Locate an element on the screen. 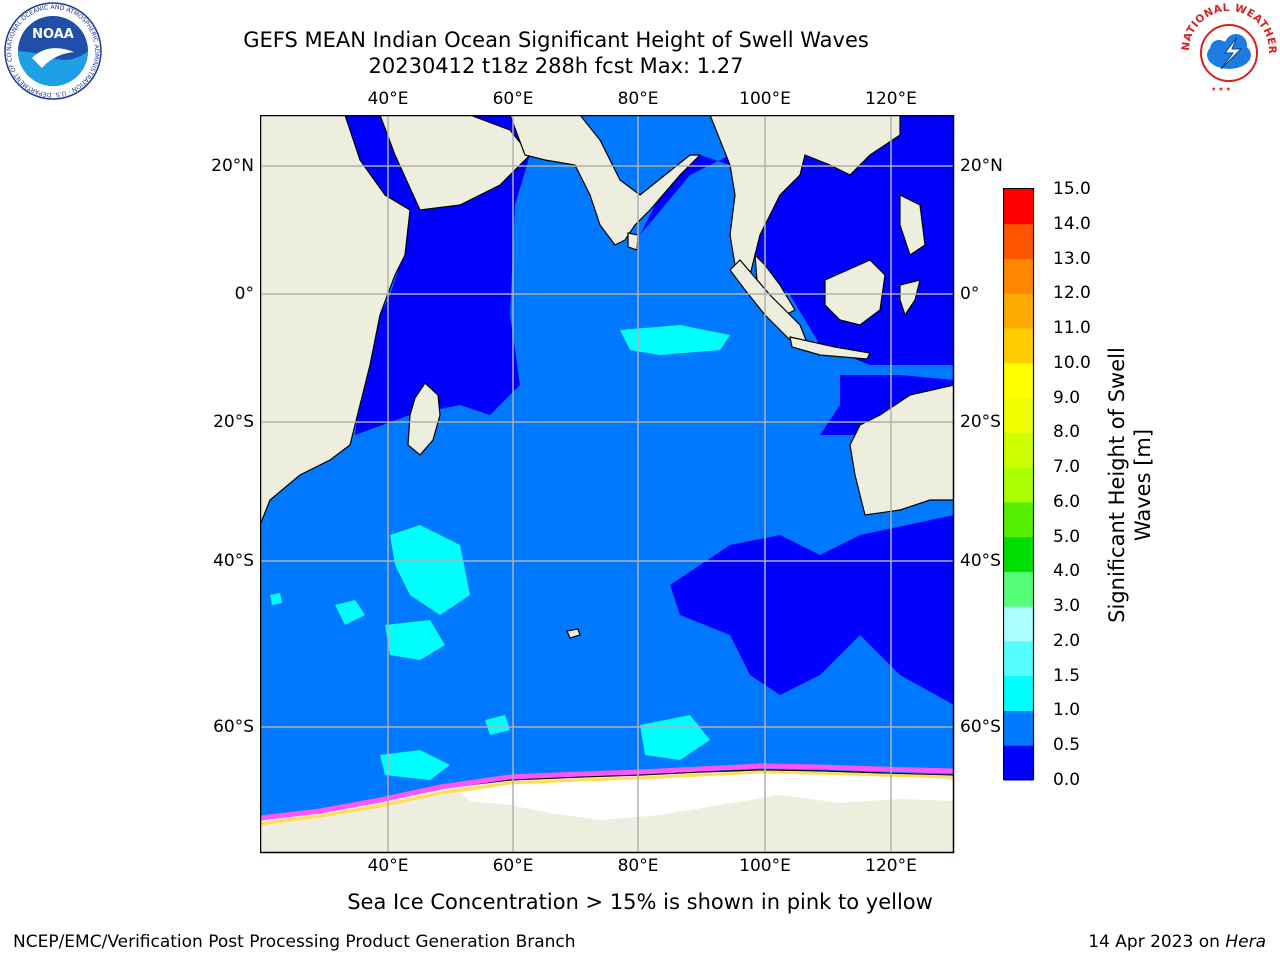 Image resolution: width=1280 pixels, height=960 pixels. ice-shelf is located at coordinates (707, 796).